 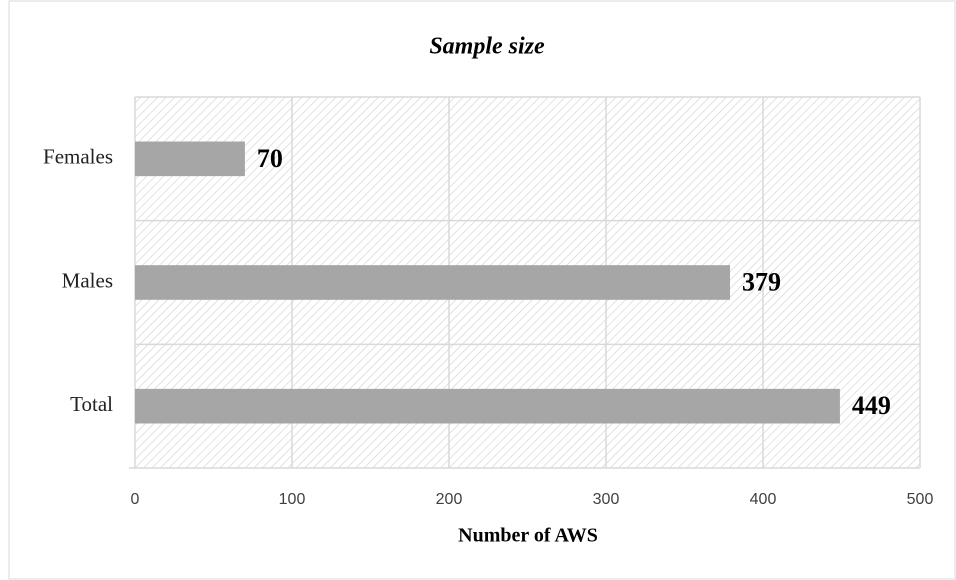 I want to click on x-tick-label: 200, so click(x=449, y=499).